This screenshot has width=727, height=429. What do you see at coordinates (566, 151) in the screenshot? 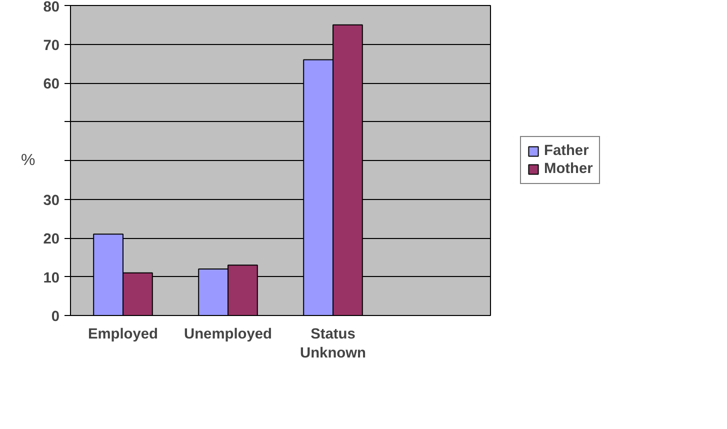
I see `legend-label: Father` at bounding box center [566, 151].